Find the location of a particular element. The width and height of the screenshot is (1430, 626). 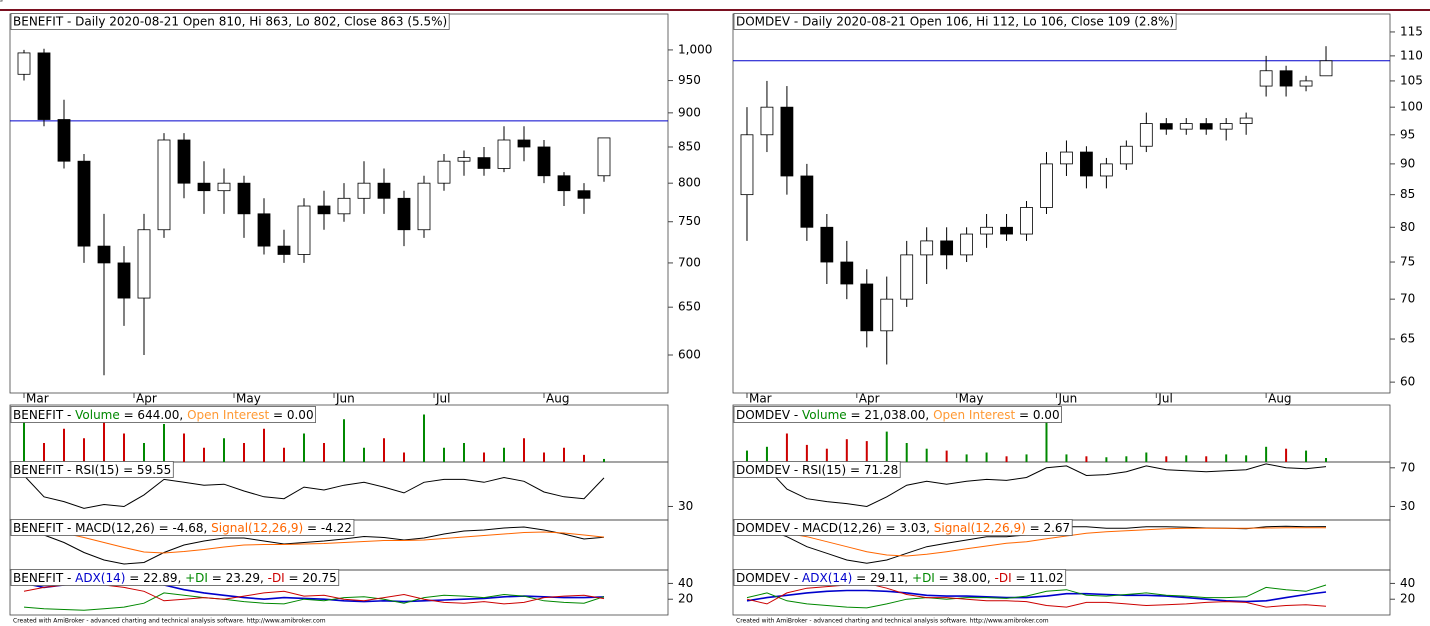

y-tick-label: 900 is located at coordinates (689, 112).